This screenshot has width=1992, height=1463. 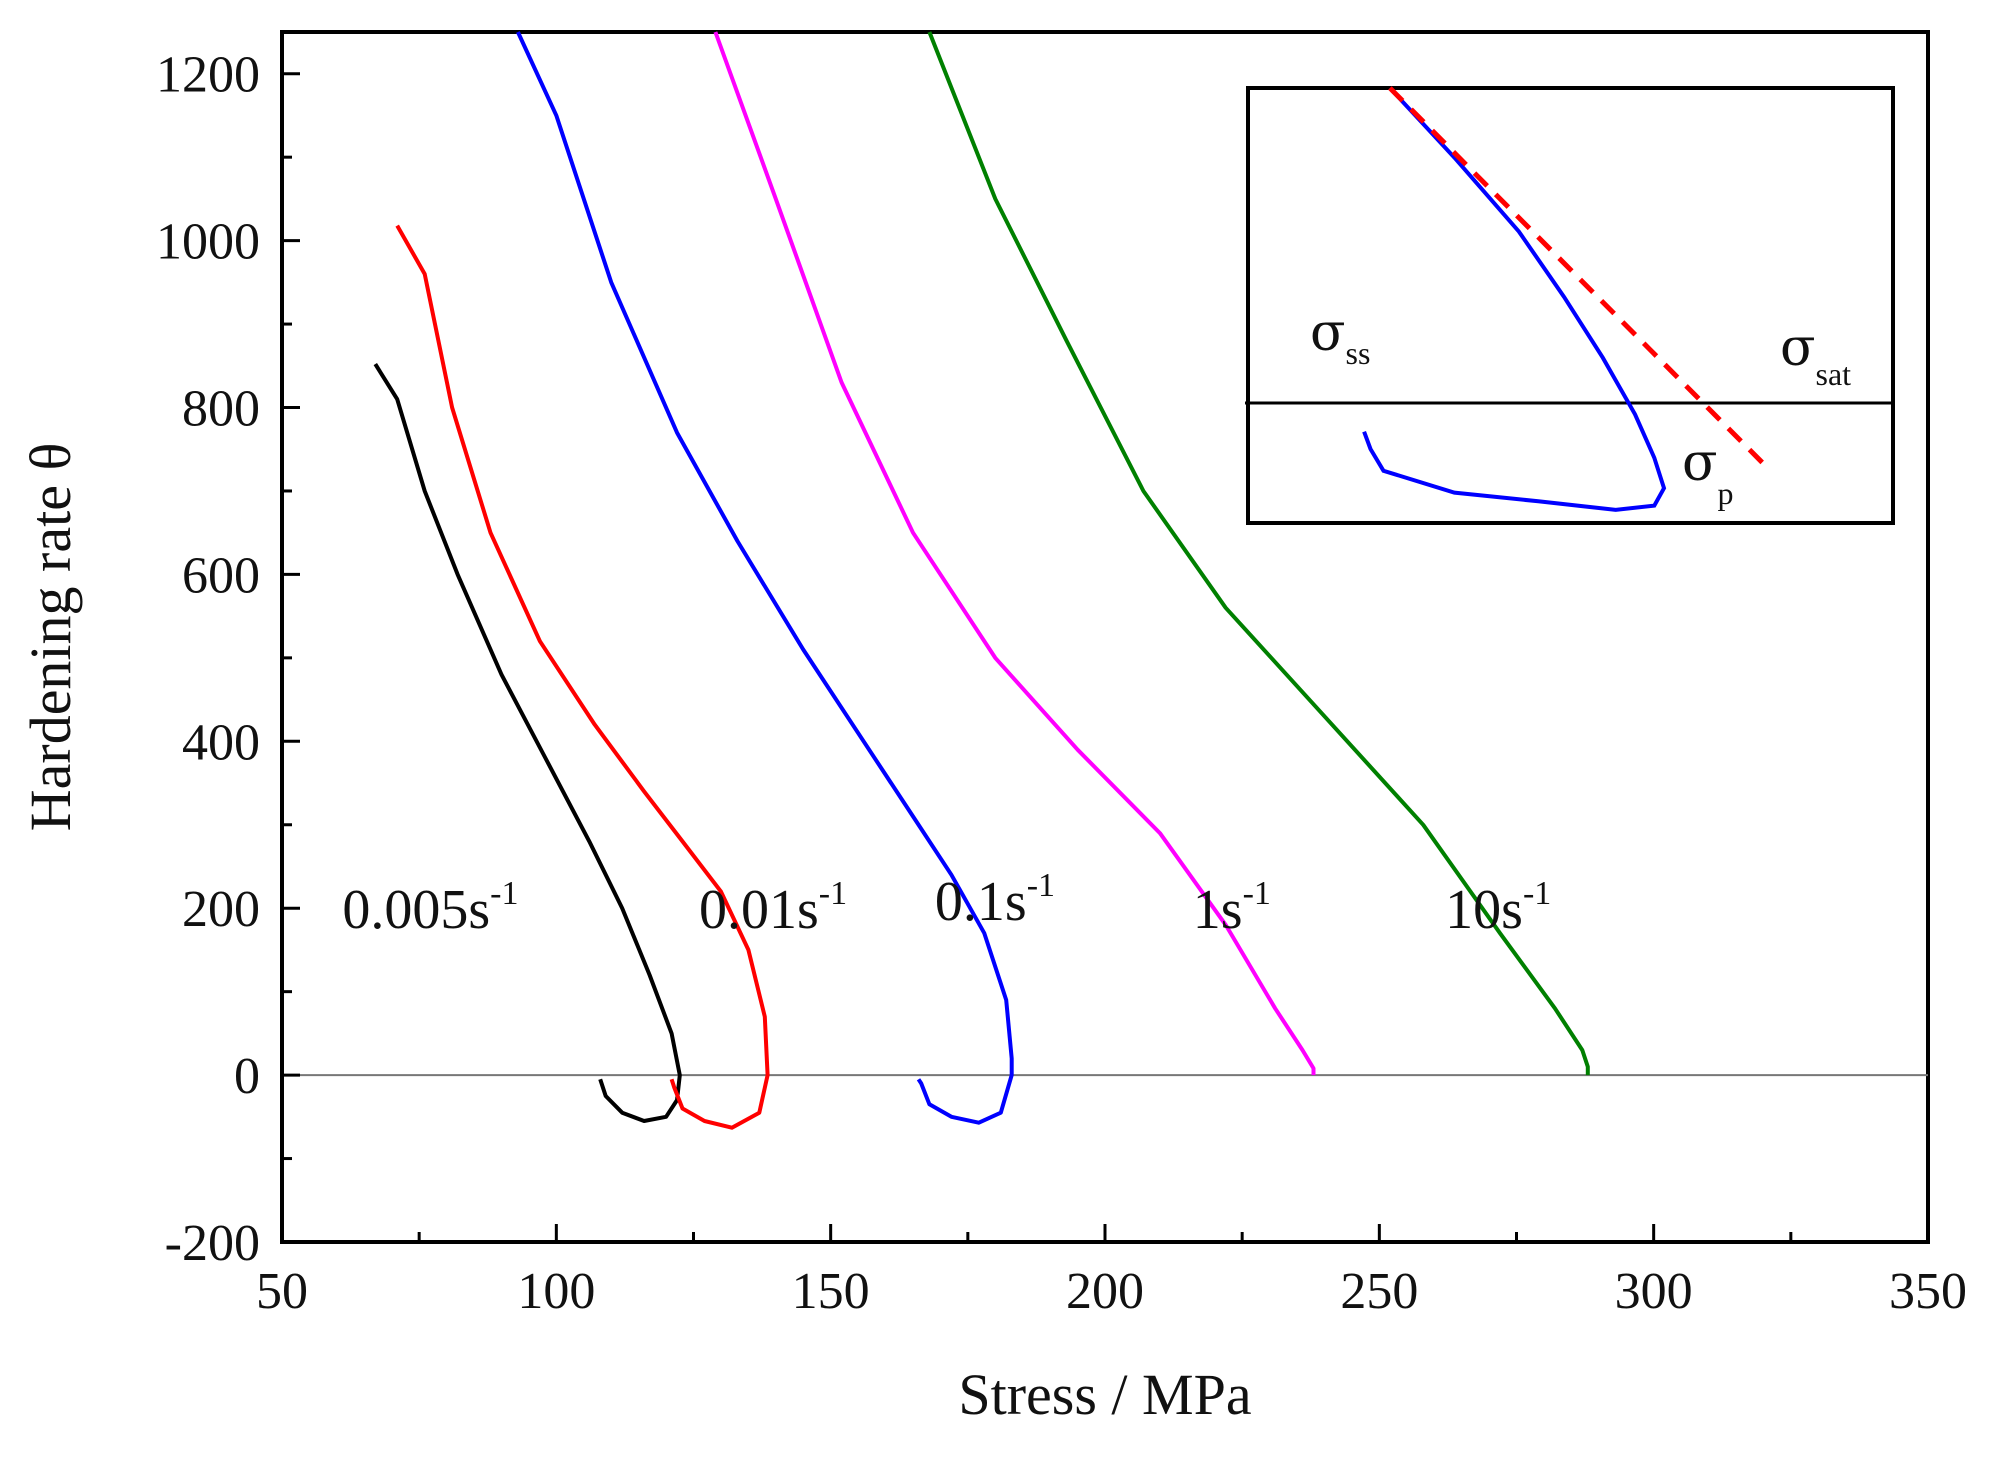 What do you see at coordinates (773, 908) in the screenshot?
I see `series-label: 0.01s-1` at bounding box center [773, 908].